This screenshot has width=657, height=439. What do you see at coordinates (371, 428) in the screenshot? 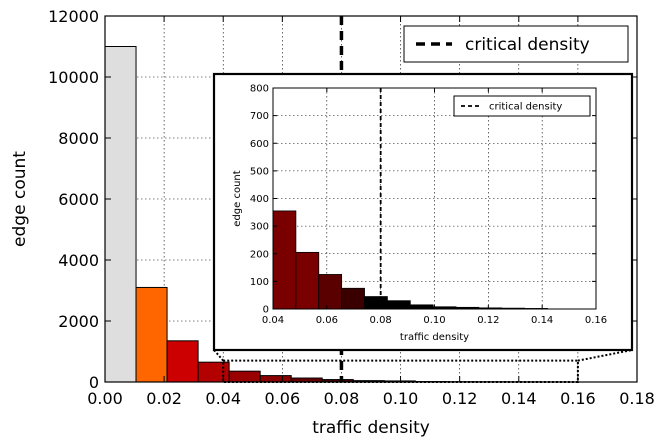
I see `main-x-axis-label: traffic density` at bounding box center [371, 428].